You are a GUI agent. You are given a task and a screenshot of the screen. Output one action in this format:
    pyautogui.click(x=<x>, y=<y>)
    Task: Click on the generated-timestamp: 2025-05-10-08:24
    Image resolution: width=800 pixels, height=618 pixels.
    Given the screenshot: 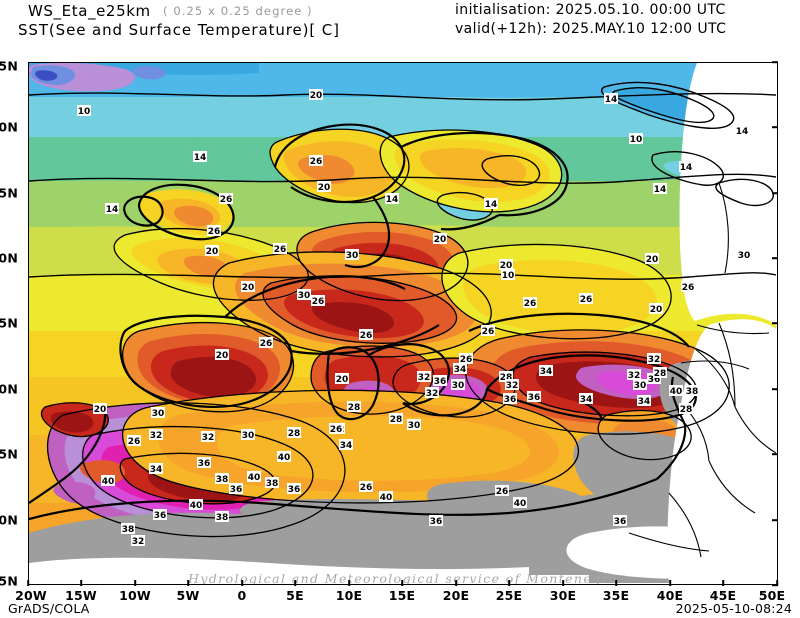 What is the action you would take?
    pyautogui.click(x=733, y=608)
    